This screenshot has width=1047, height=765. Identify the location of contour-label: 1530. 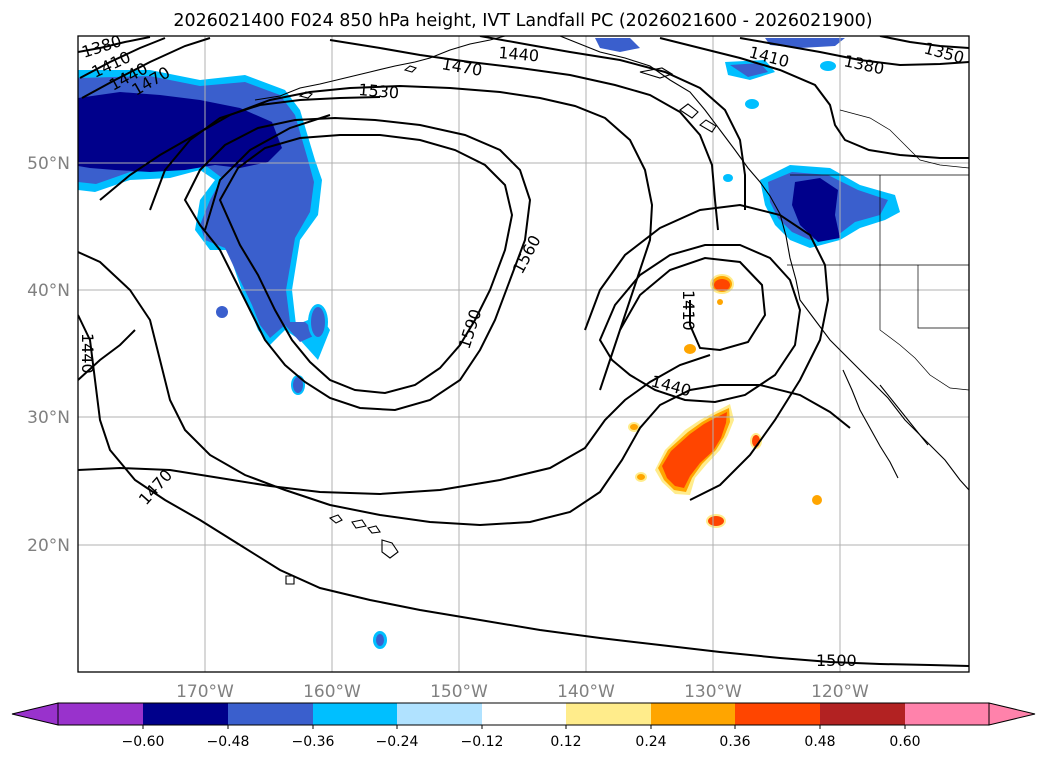
(379, 91).